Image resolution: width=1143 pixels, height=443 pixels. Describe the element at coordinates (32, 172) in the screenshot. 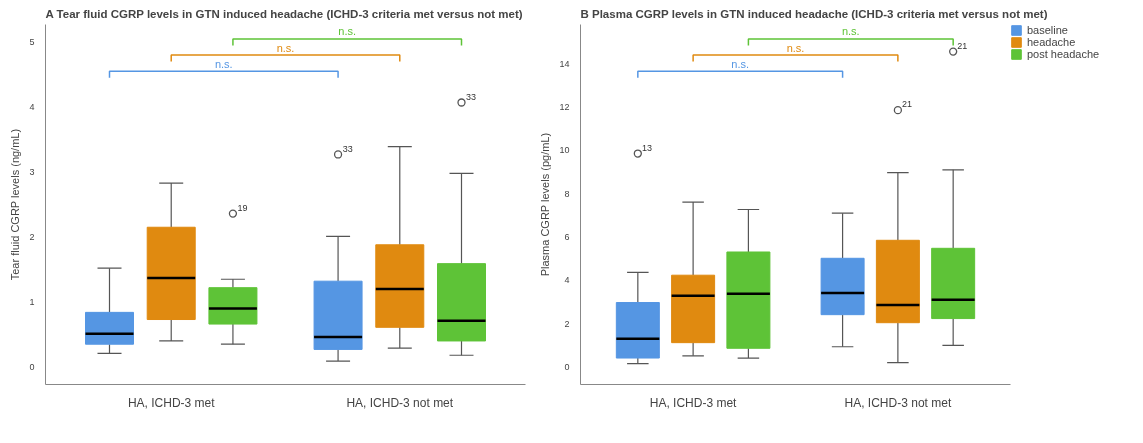

I see `y-tick-label: 3` at that location.